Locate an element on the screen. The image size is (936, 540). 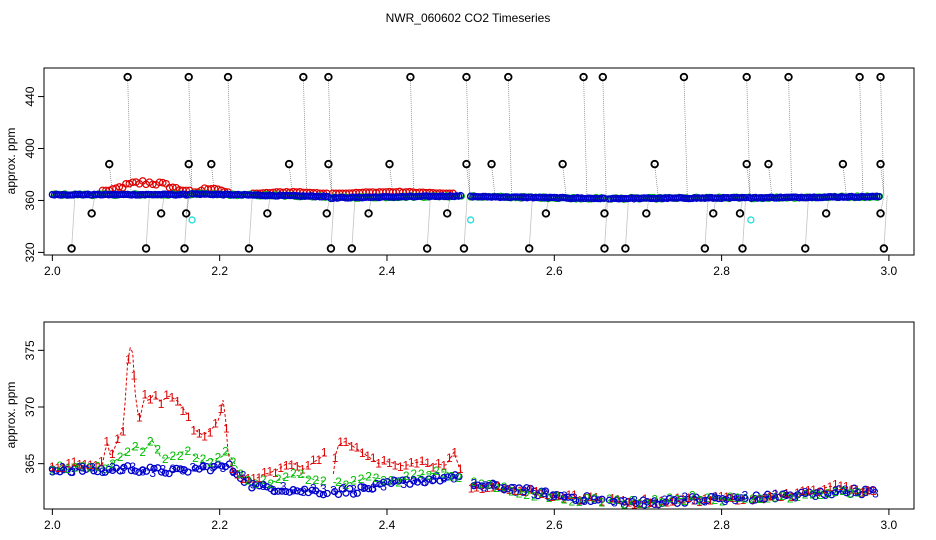
chart-title: NWR_060602 CO2 Timeseries is located at coordinates (468, 18).